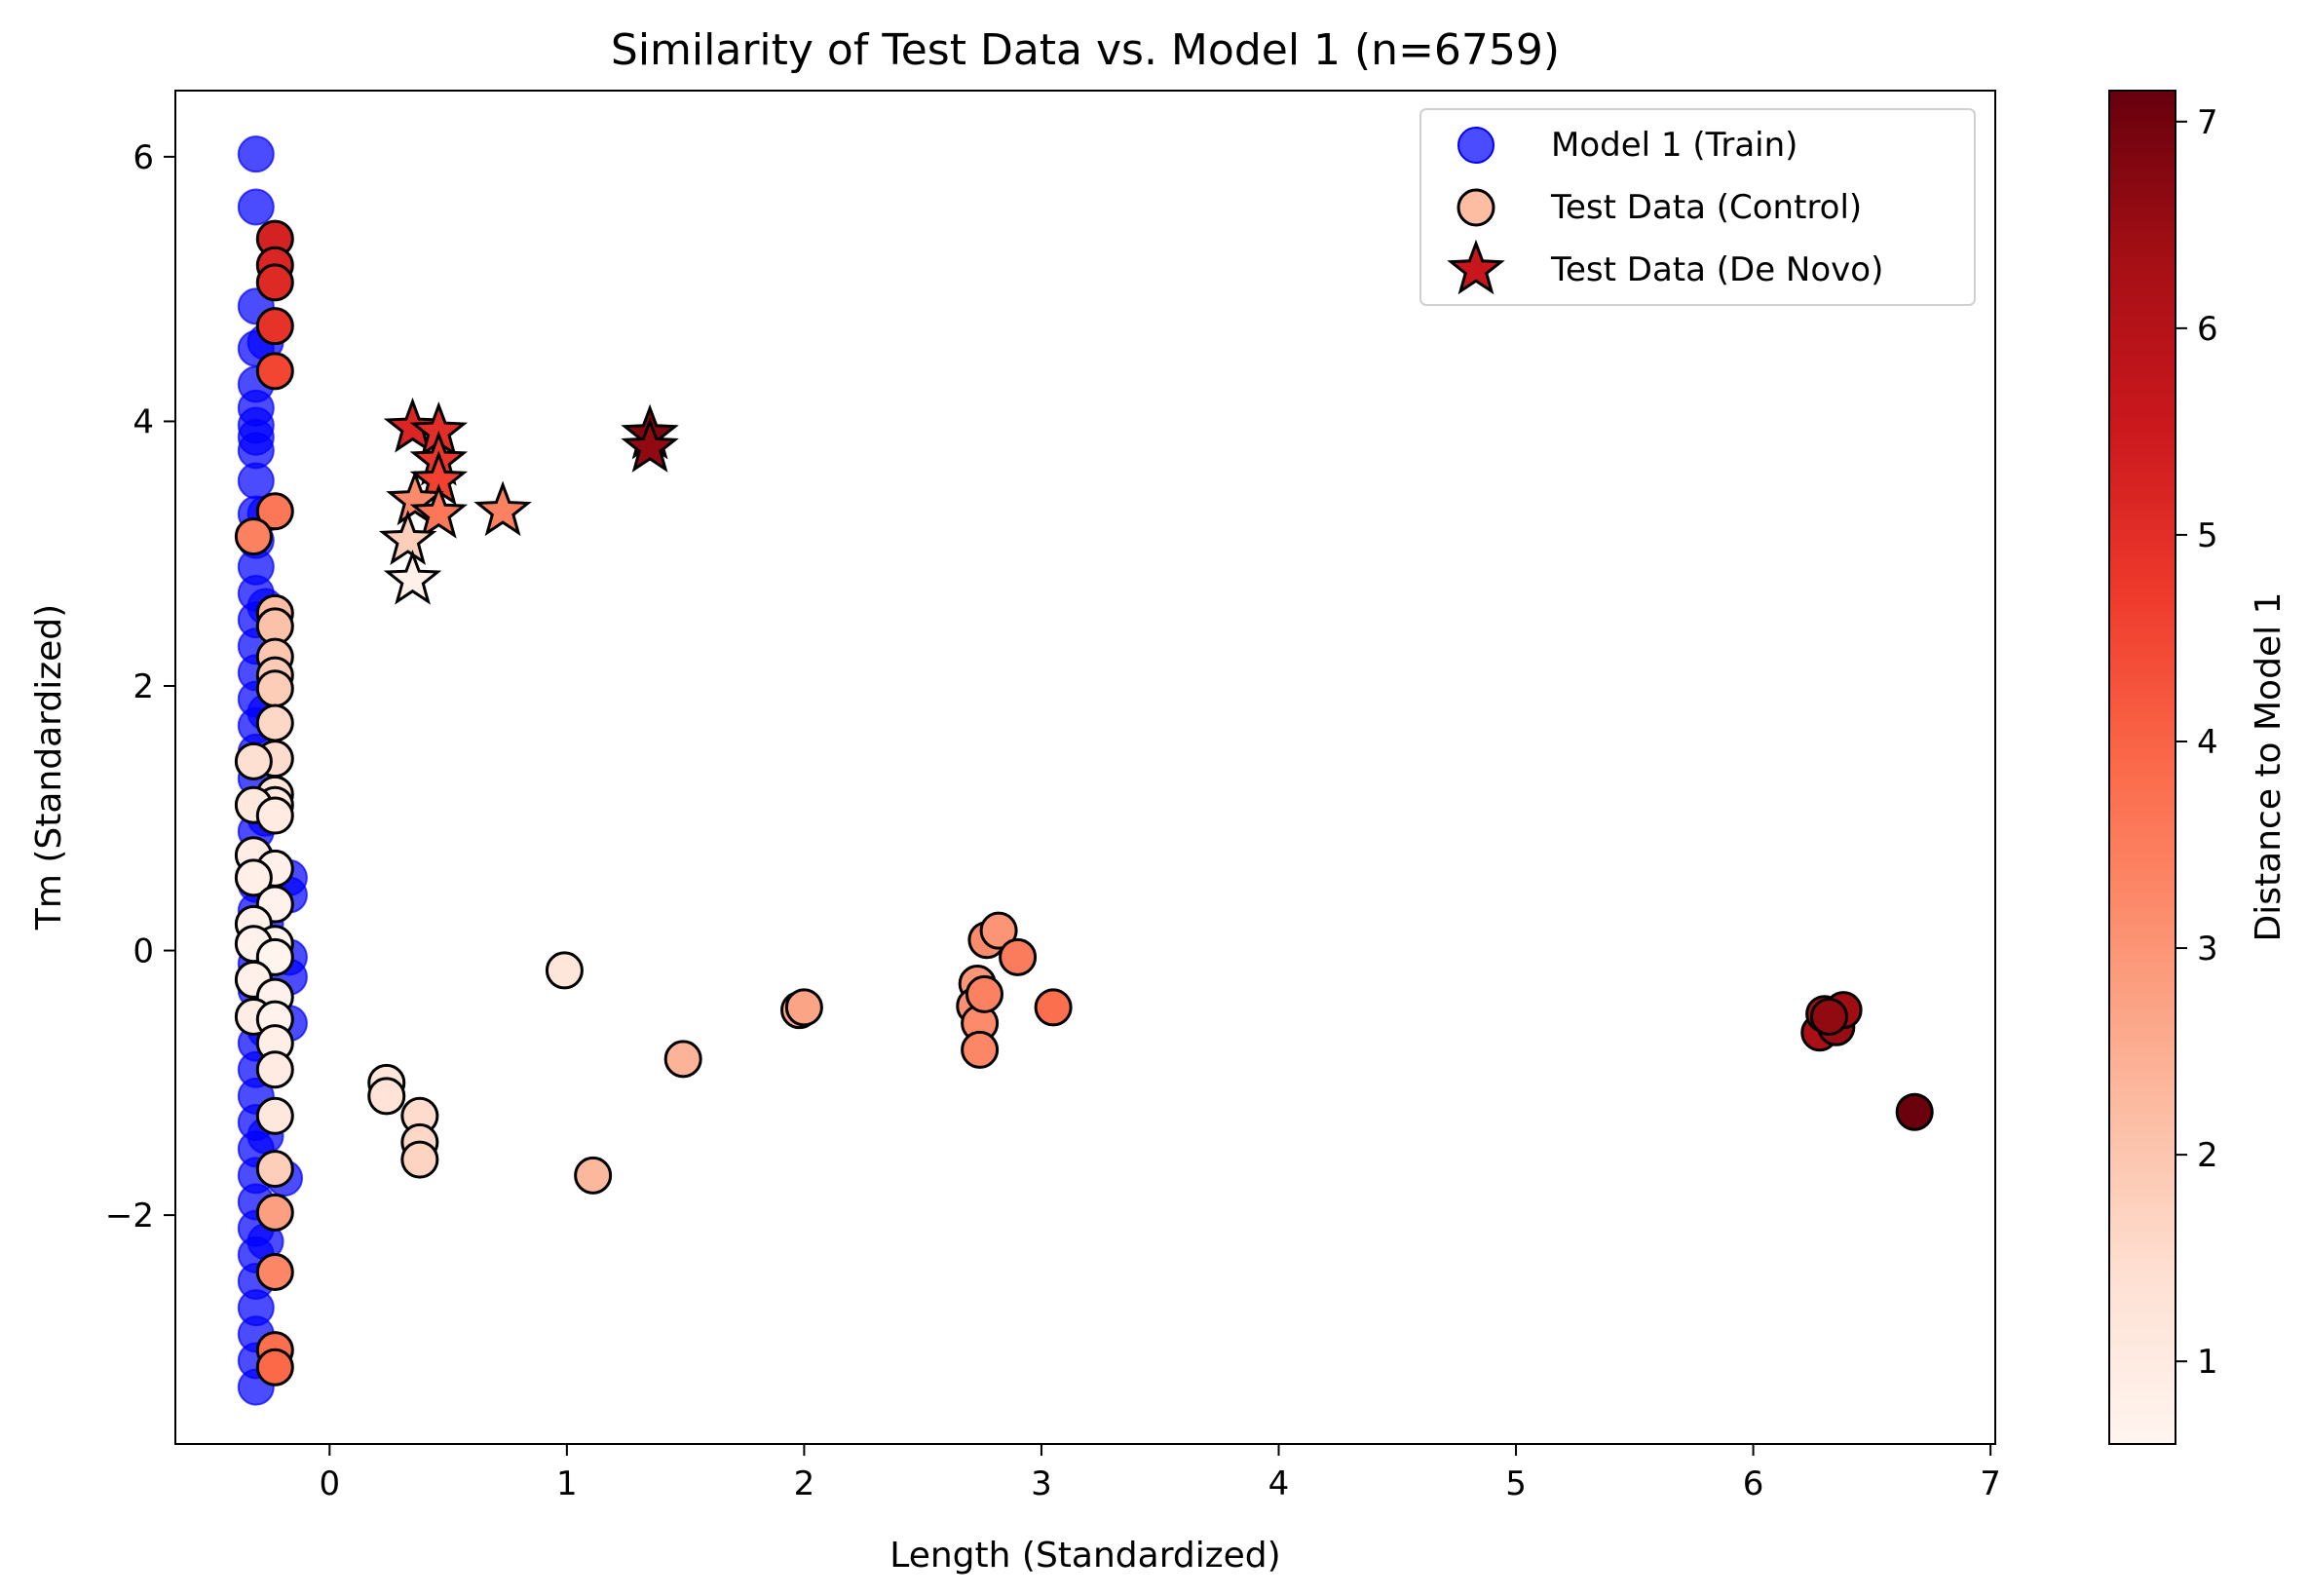  I want to click on colorbar-tick-label: 1, so click(2207, 1362).